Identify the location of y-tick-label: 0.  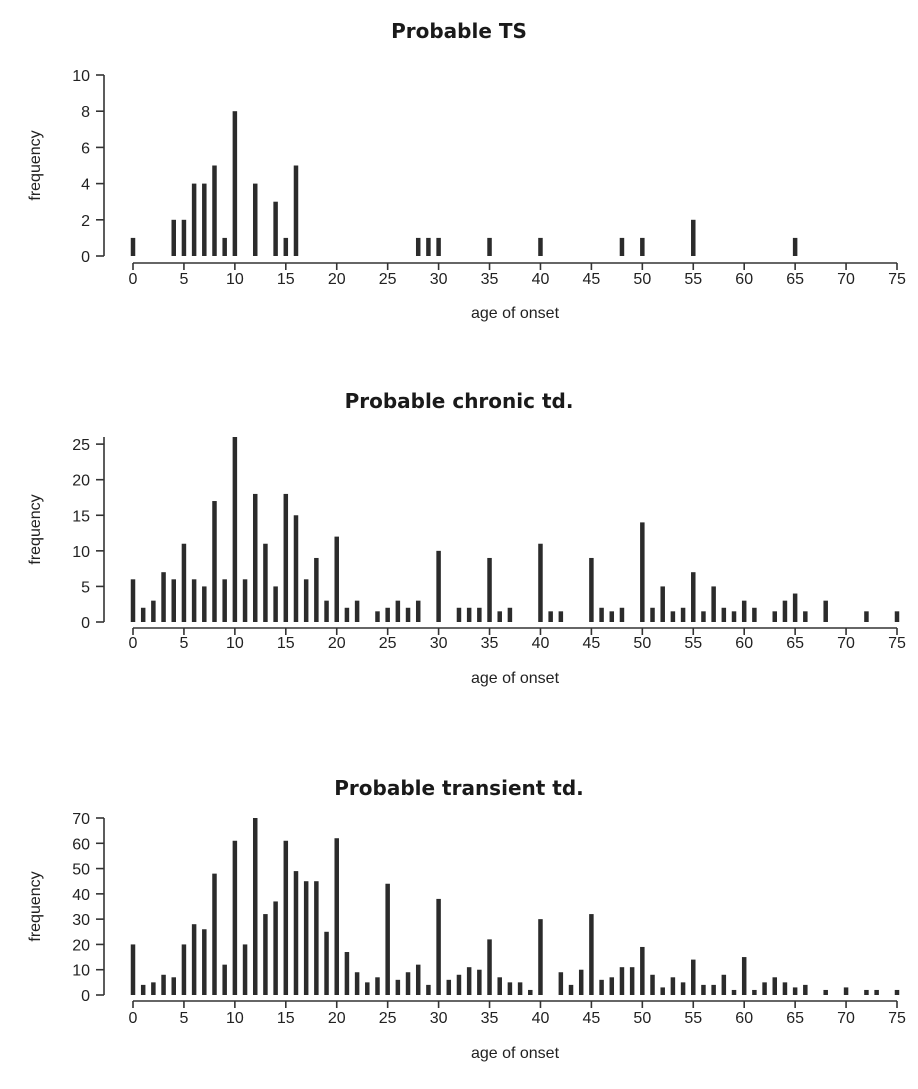
(85, 257).